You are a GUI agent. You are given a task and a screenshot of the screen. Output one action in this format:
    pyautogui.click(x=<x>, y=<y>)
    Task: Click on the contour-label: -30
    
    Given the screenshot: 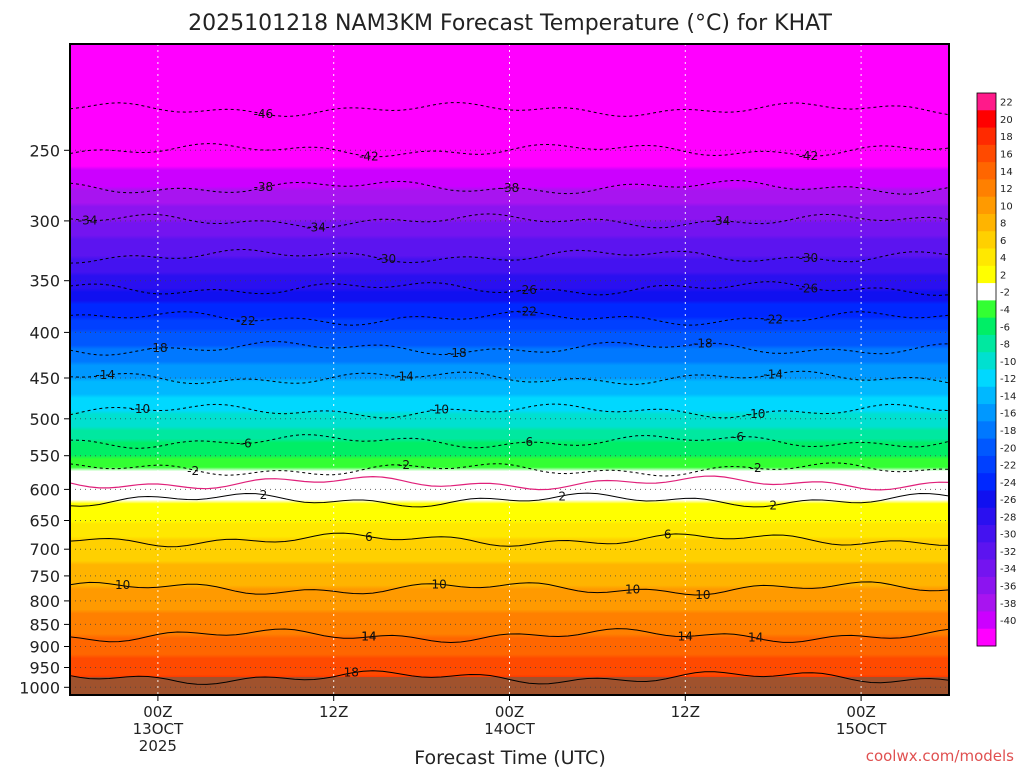 What is the action you would take?
    pyautogui.click(x=387, y=259)
    